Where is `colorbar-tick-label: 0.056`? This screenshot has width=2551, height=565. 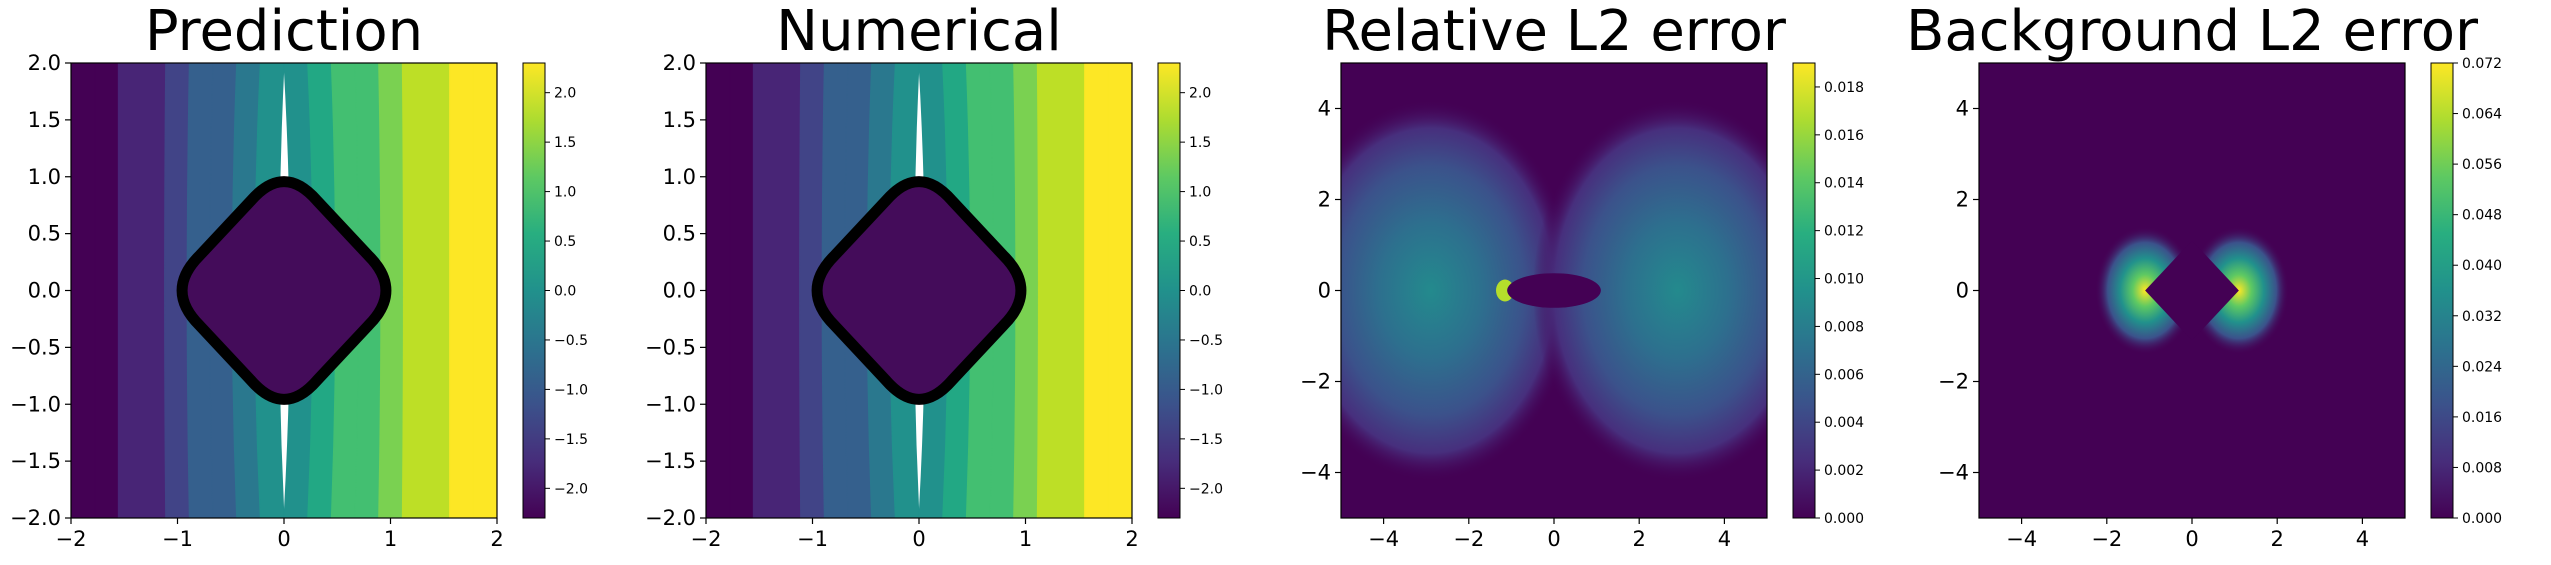 colorbar-tick-label: 0.056 is located at coordinates (2482, 165).